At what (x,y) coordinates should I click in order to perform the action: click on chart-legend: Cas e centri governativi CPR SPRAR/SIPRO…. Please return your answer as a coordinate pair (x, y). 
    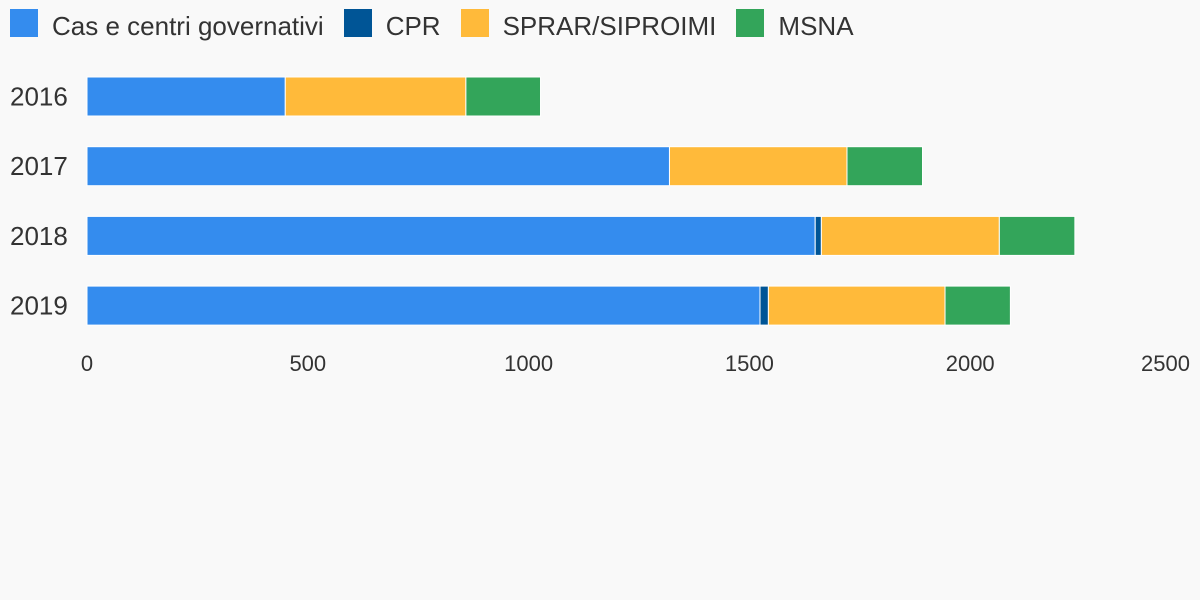
    Looking at the image, I should click on (442, 26).